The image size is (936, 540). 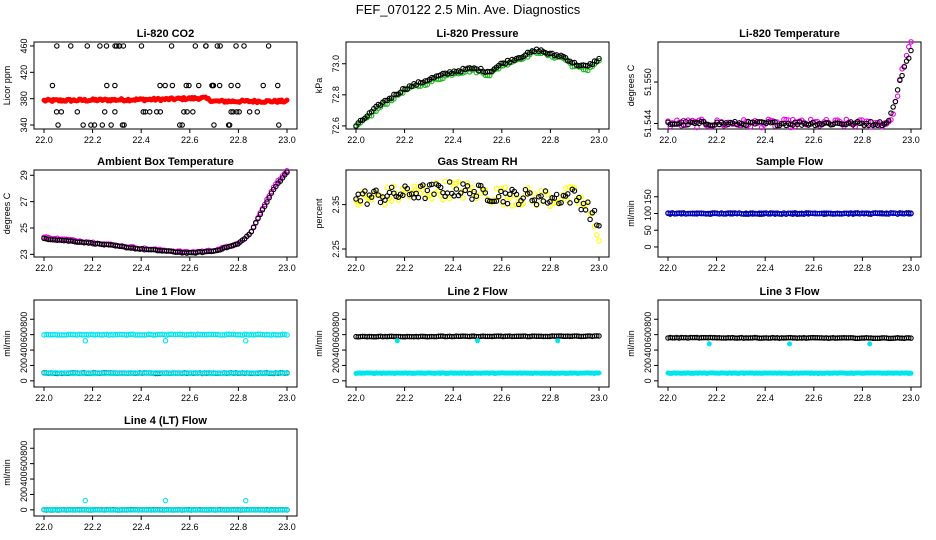 I want to click on line1-ytick-label: 200, so click(x=24, y=365).